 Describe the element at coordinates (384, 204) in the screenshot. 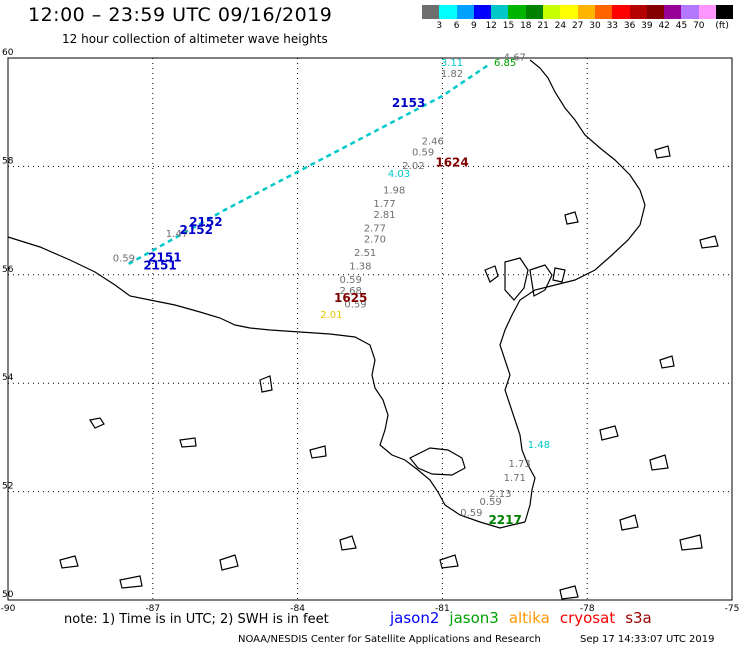

I see `wave-height-label: 1.77` at that location.